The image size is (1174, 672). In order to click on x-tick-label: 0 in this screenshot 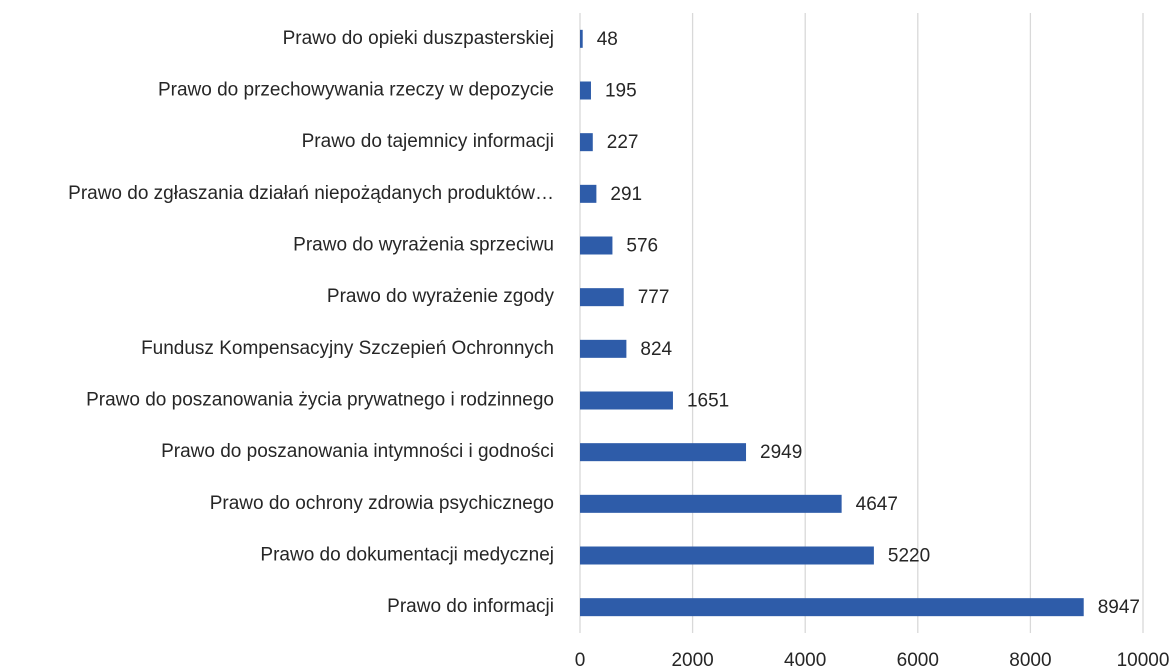, I will do `click(580, 660)`.